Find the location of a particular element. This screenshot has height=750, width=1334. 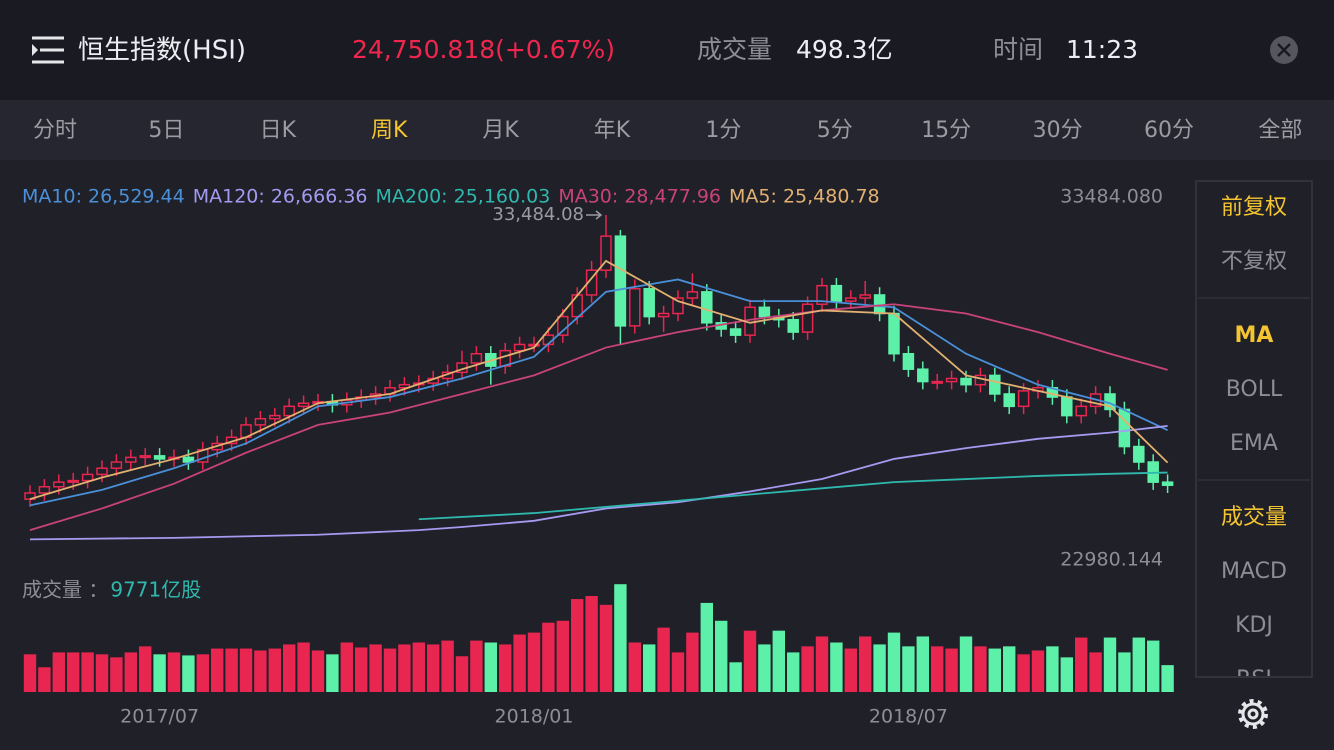

time-value: 11:23 is located at coordinates (1102, 49).